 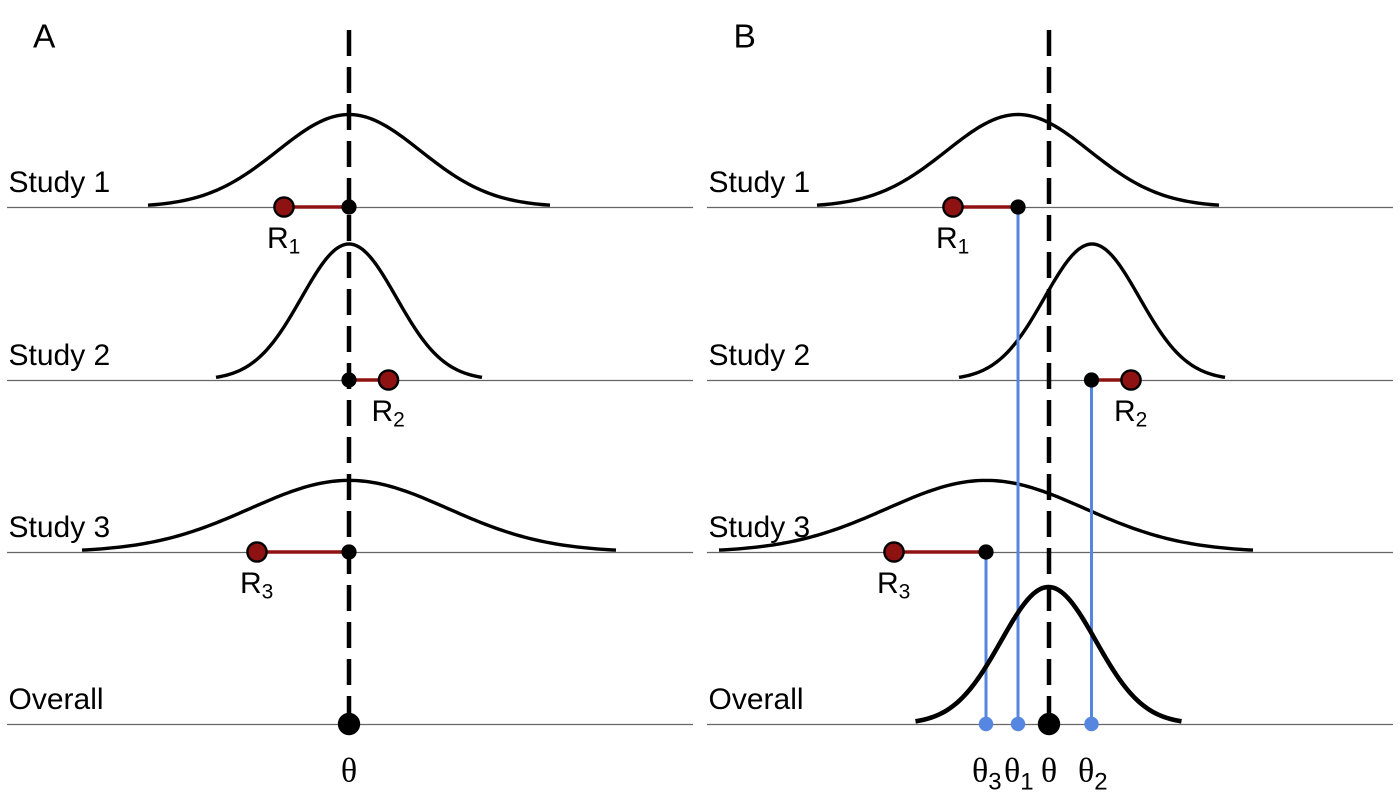 What do you see at coordinates (44, 37) in the screenshot?
I see `svg-text: A` at bounding box center [44, 37].